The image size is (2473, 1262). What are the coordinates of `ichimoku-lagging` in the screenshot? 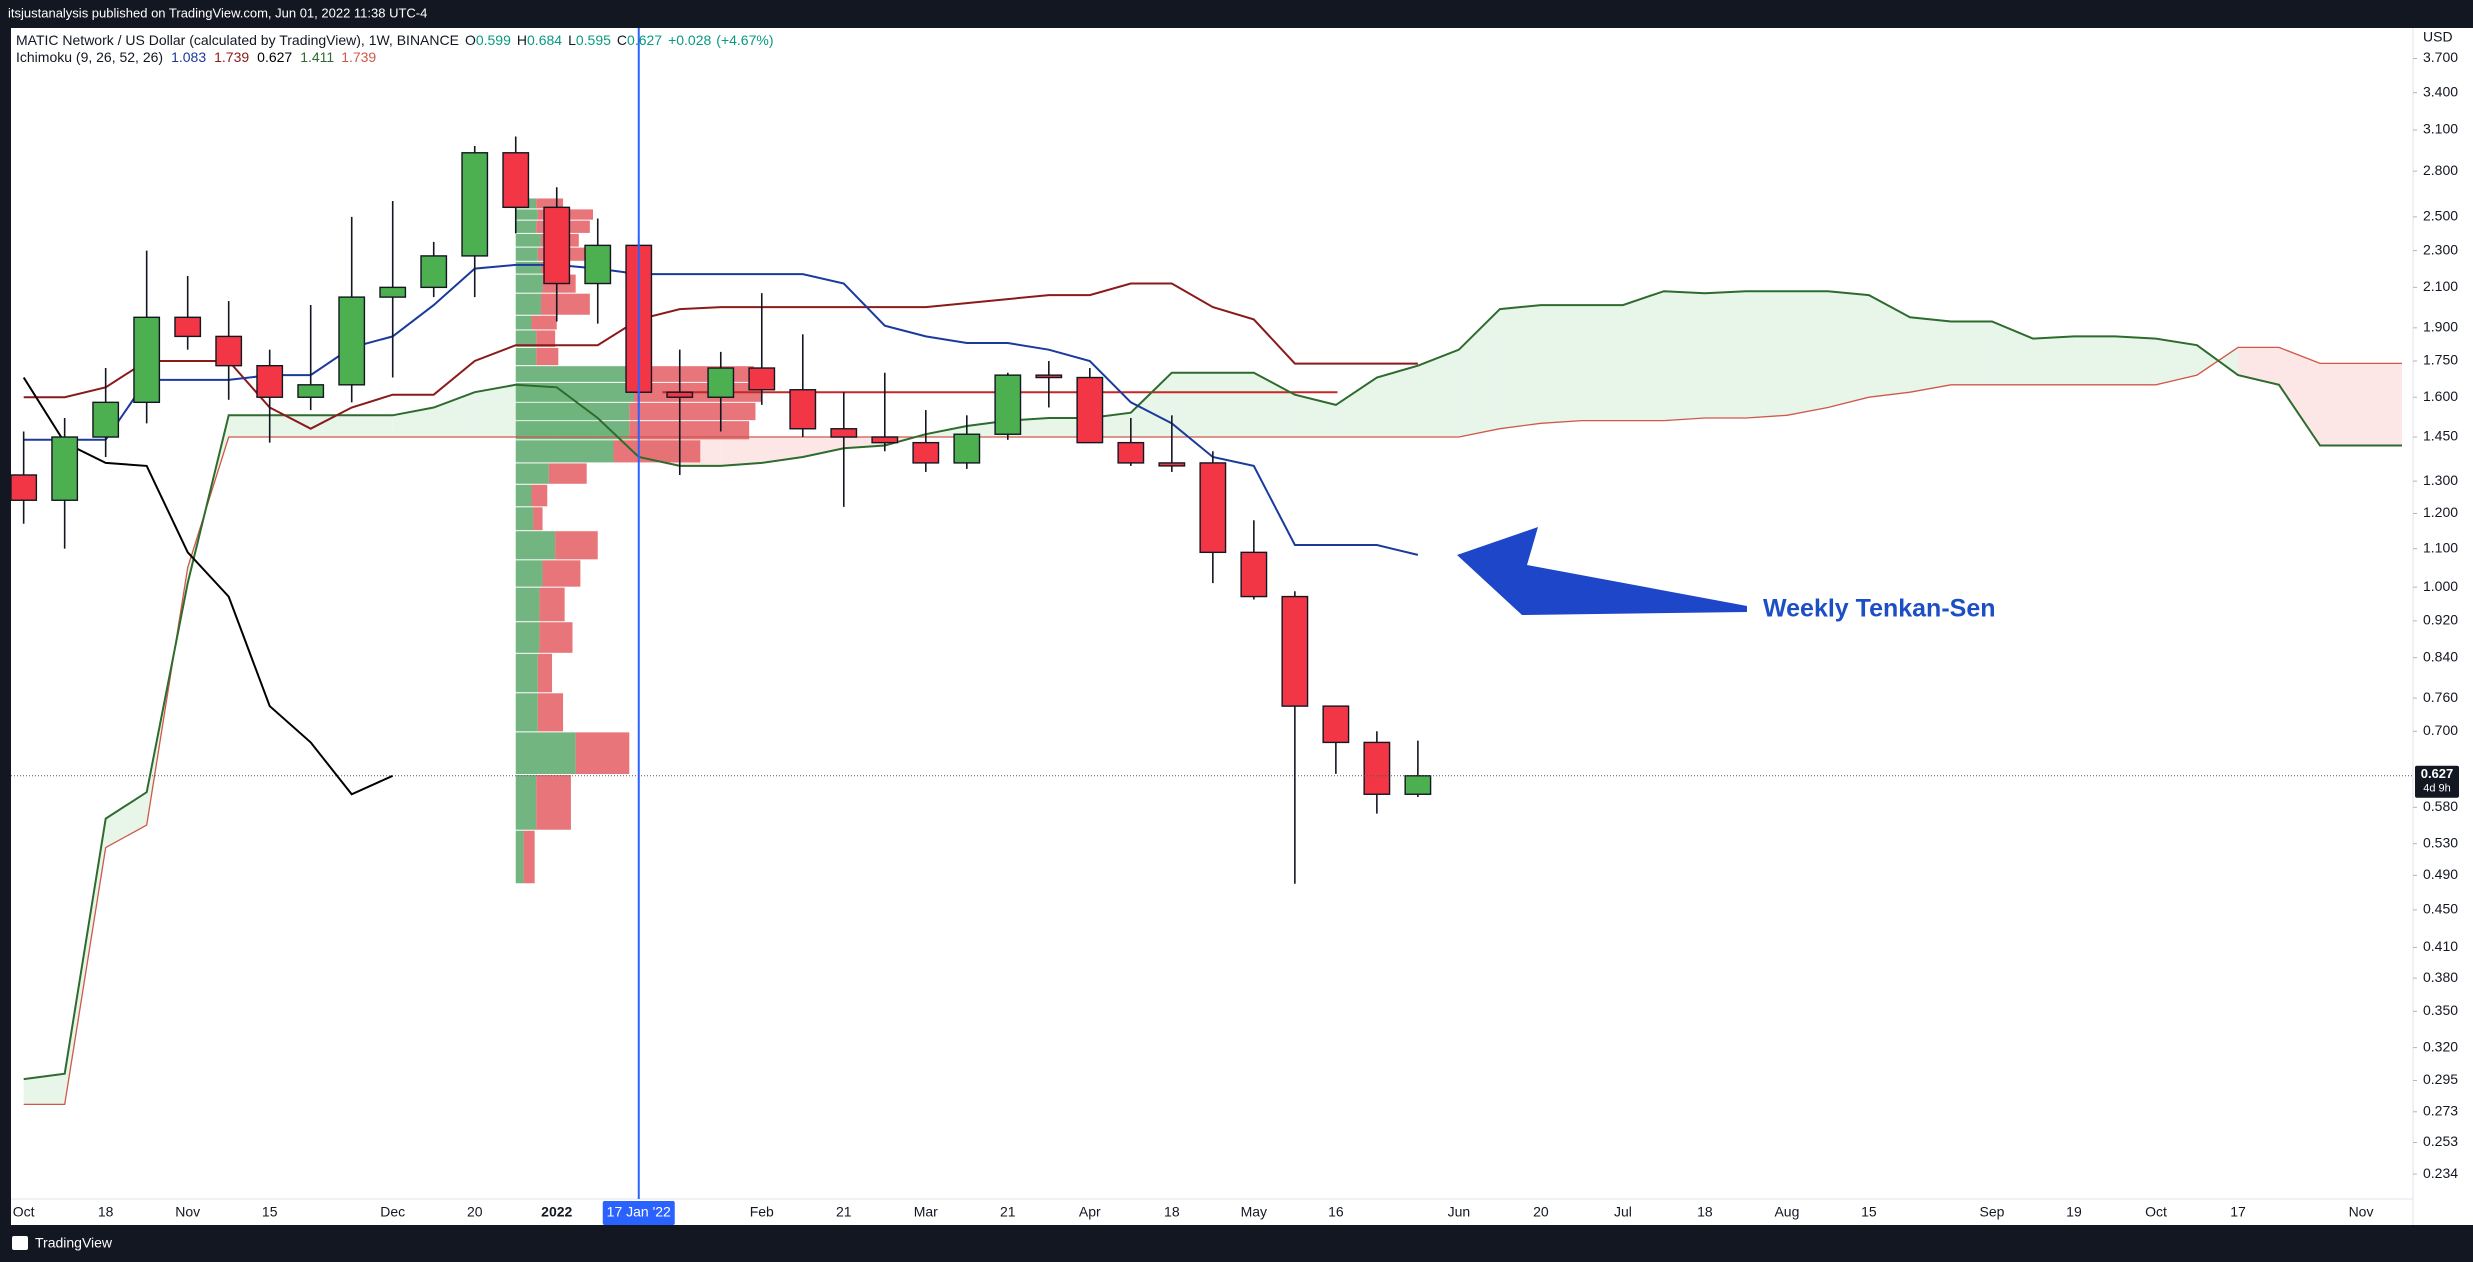 It's located at (208, 586).